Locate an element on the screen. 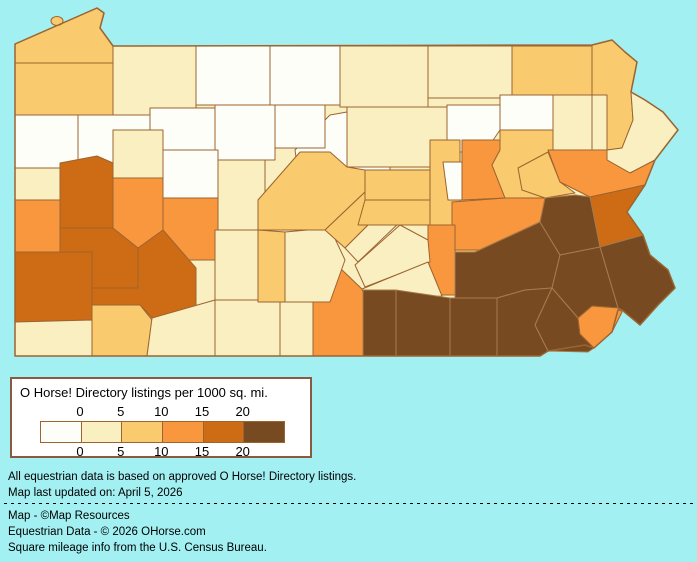 The width and height of the screenshot is (697, 562). county-adams is located at coordinates (379, 323).